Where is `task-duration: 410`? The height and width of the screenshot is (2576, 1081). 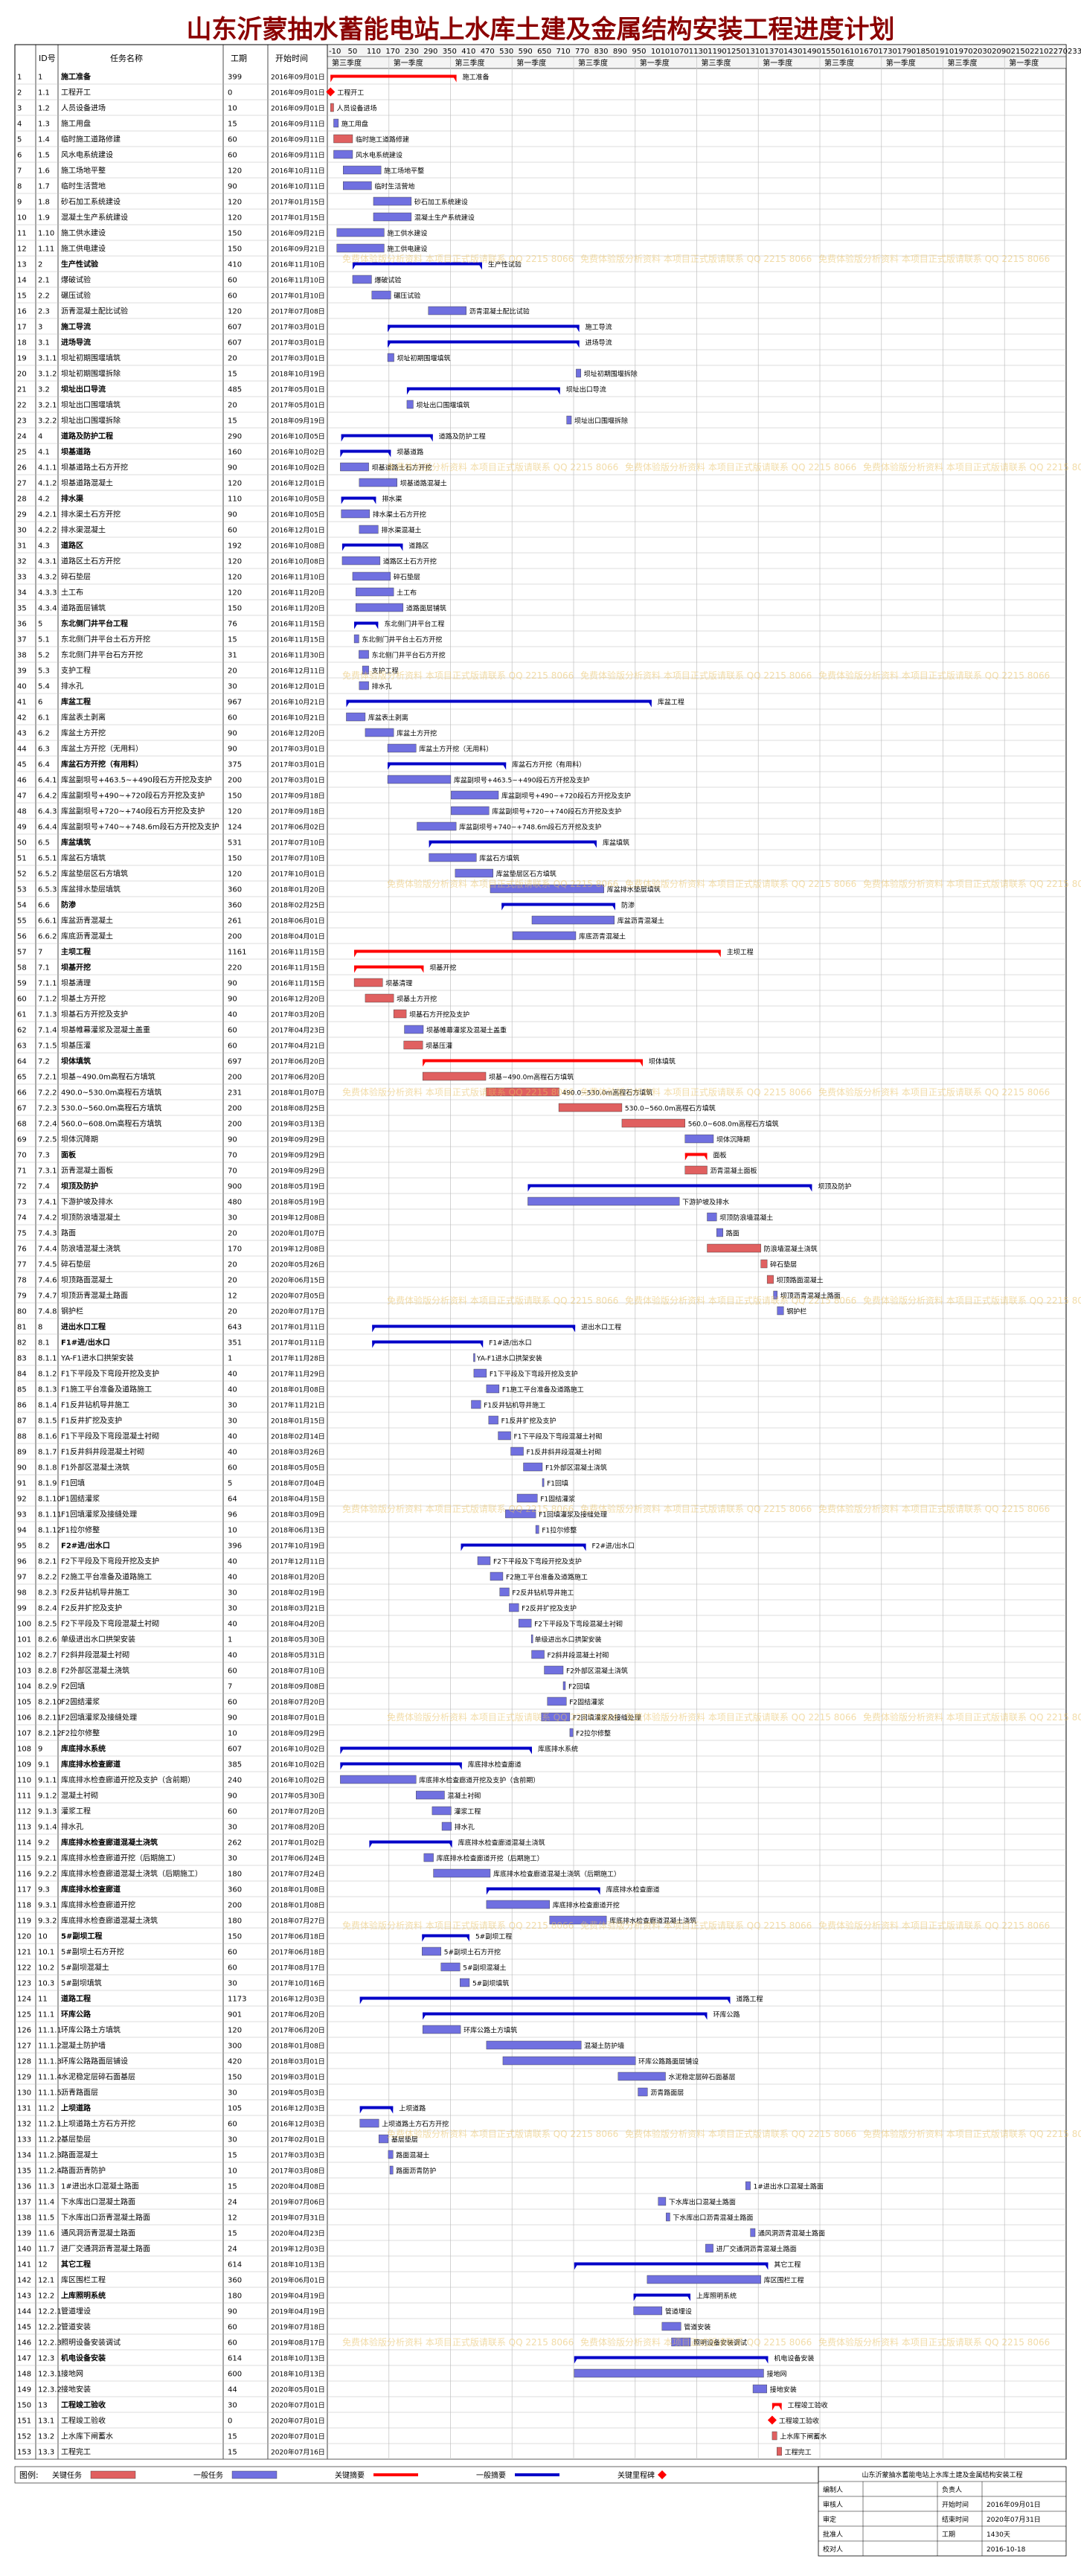
task-duration: 410 is located at coordinates (235, 265).